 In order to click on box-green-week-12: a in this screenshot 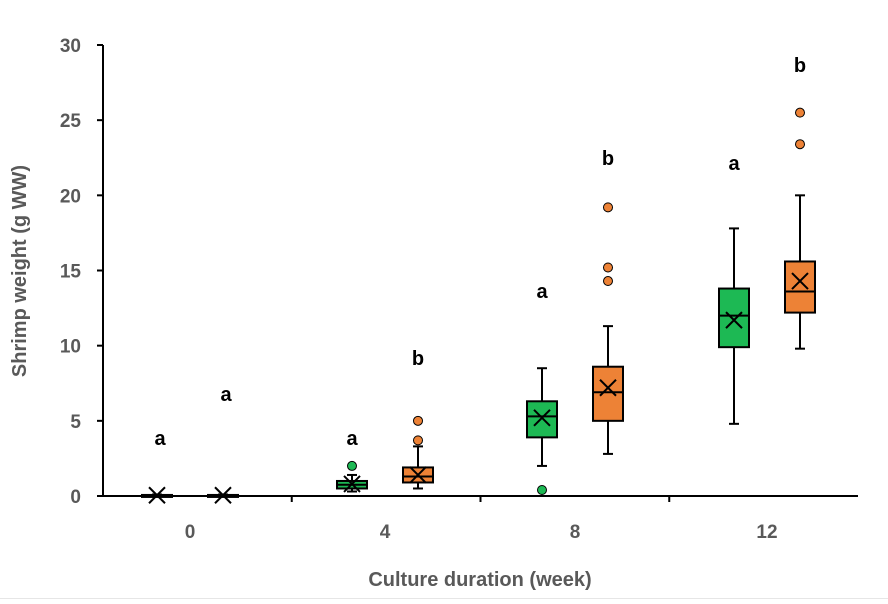, I will do `click(734, 289)`.